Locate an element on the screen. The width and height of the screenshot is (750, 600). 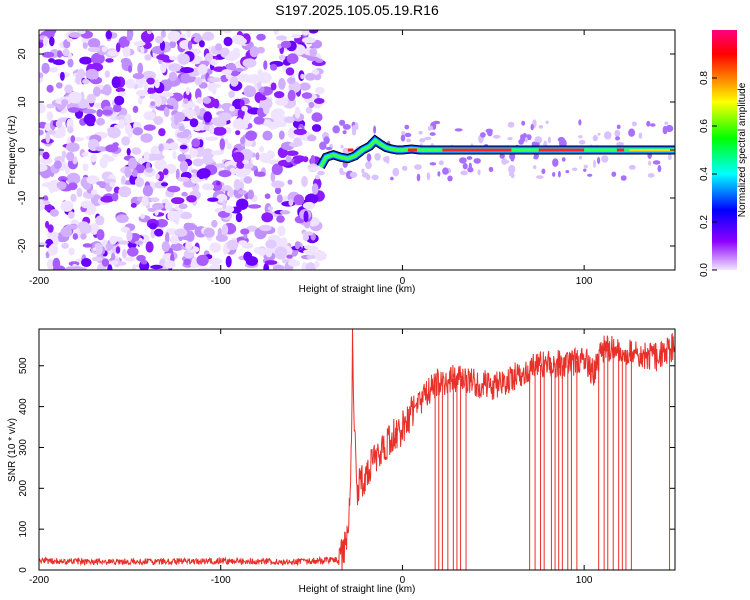
colorbar-tick-label: 0.8 is located at coordinates (704, 78).